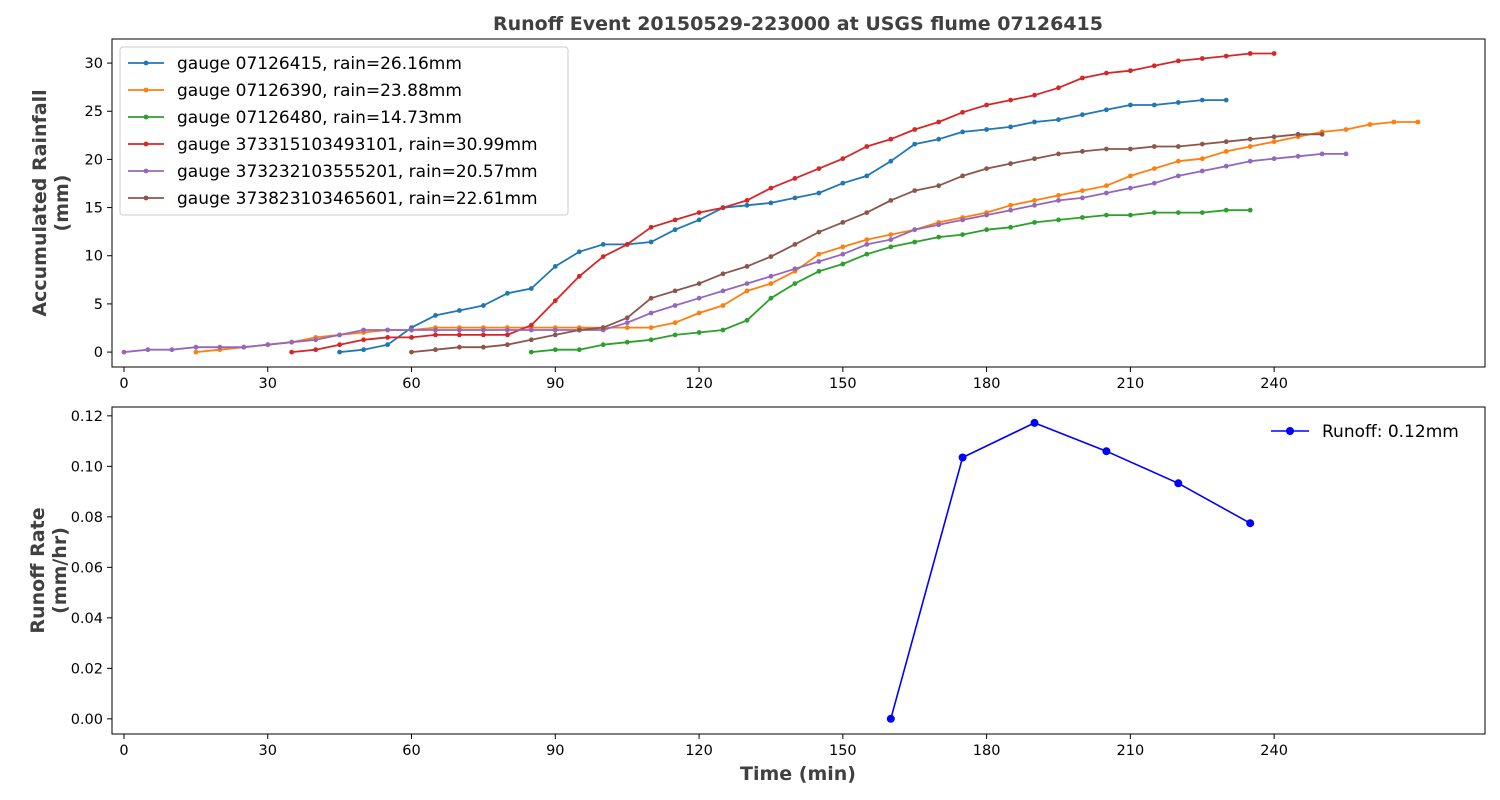 The height and width of the screenshot is (800, 1500). Describe the element at coordinates (60, 570) in the screenshot. I see `y-axis-label-line: (mm/hr)` at that location.